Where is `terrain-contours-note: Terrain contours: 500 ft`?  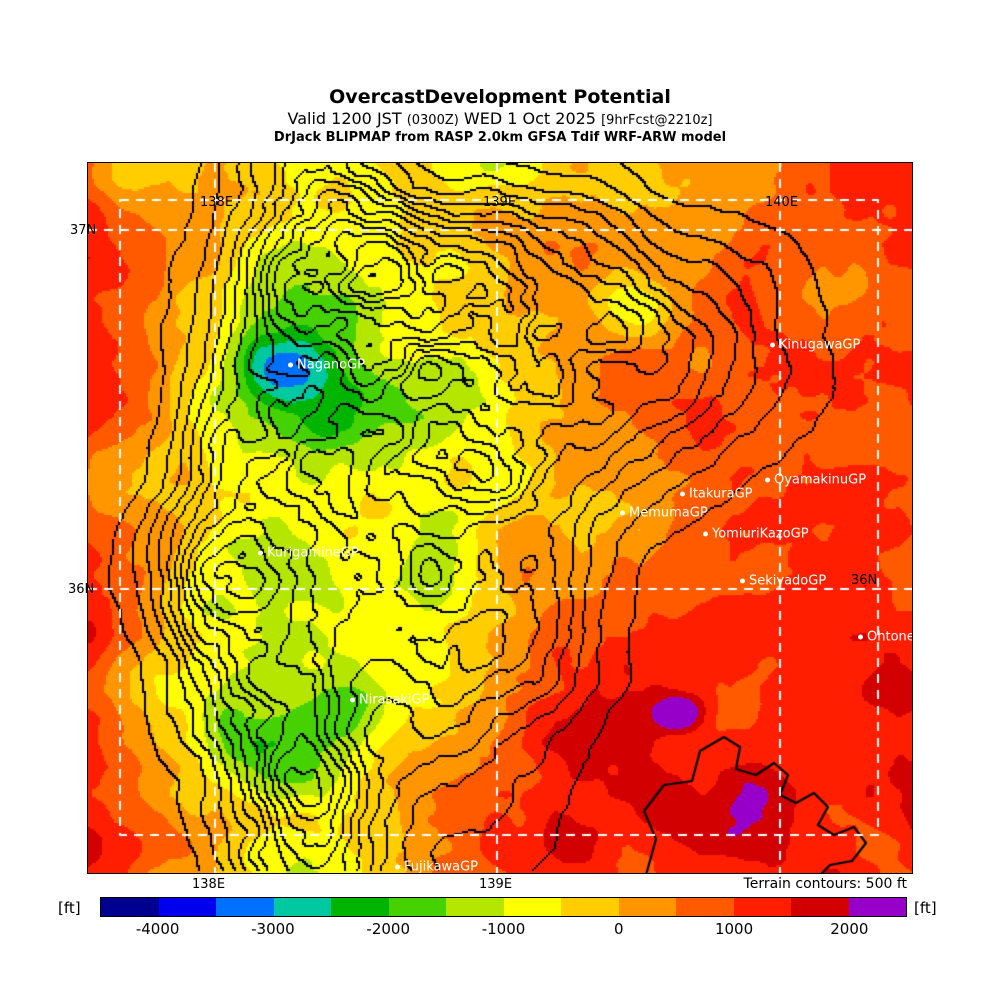
terrain-contours-note: Terrain contours: 500 ft is located at coordinates (825, 884).